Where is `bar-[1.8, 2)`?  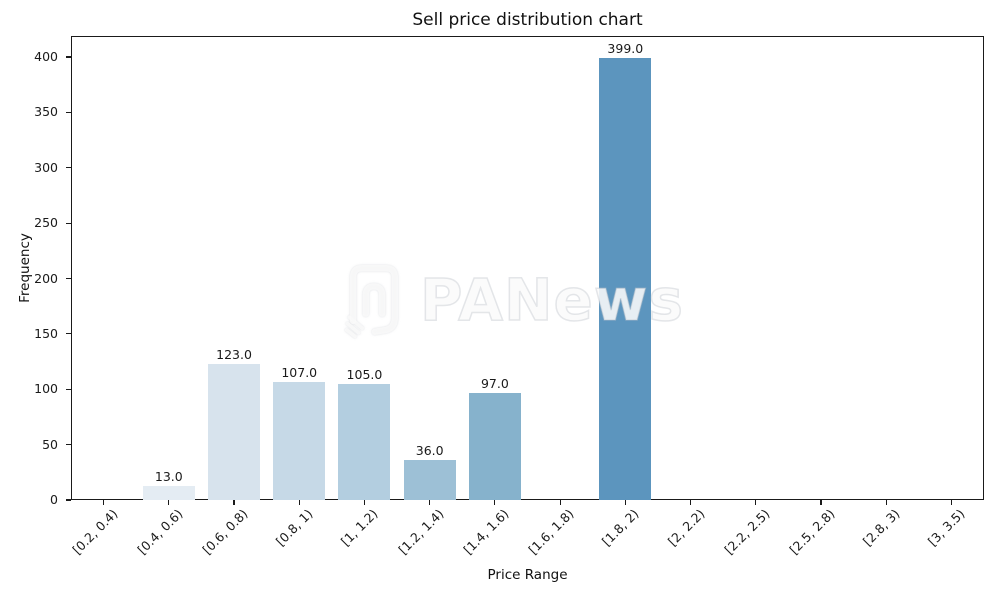 bar-[1.8, 2) is located at coordinates (625, 279).